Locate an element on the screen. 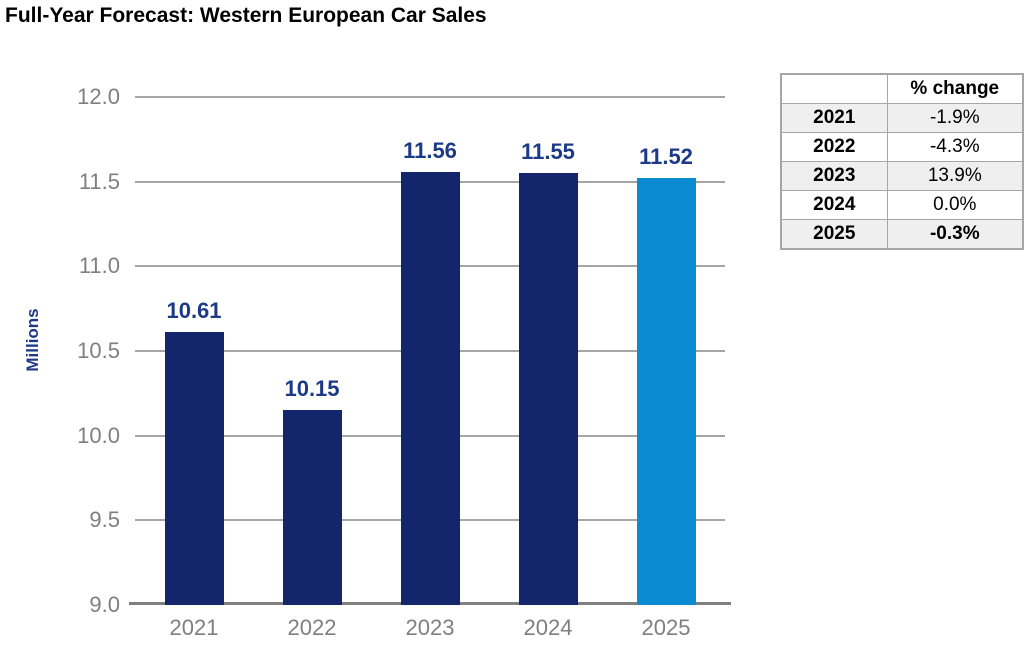 The width and height of the screenshot is (1024, 652). change-cell: -1.9% is located at coordinates (955, 118).